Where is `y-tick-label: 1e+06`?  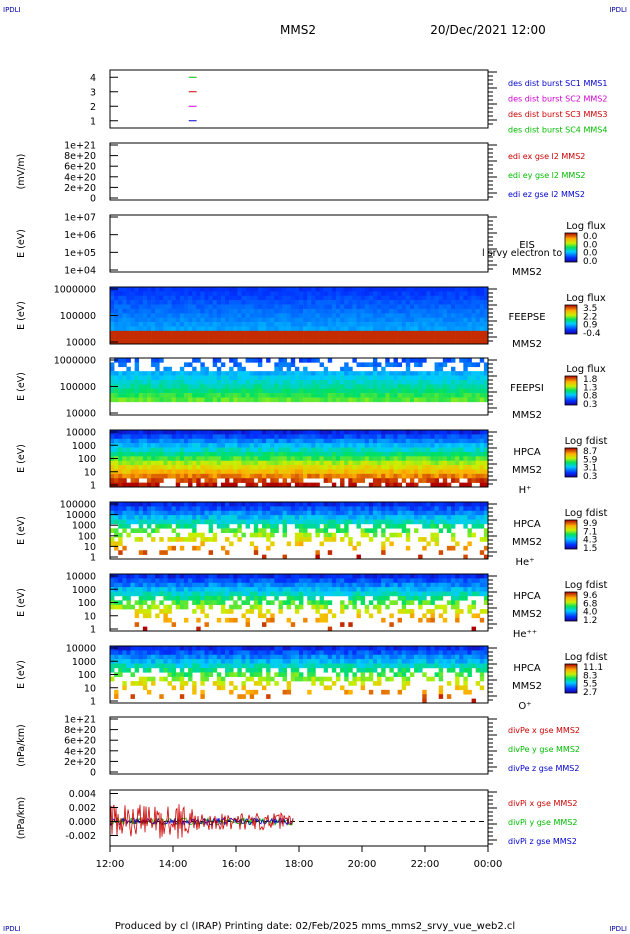 y-tick-label: 1e+06 is located at coordinates (80, 235).